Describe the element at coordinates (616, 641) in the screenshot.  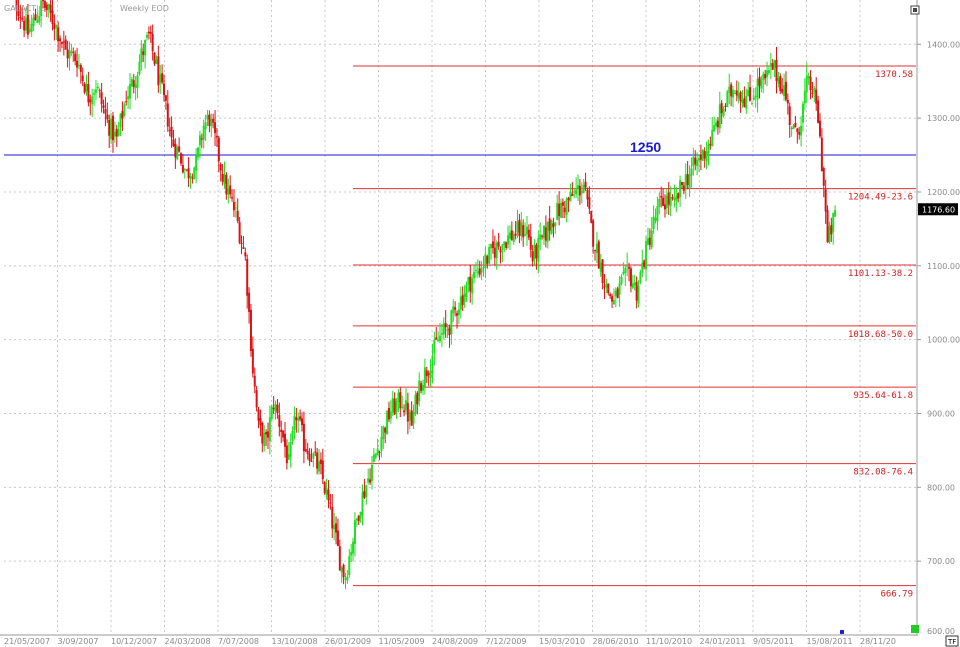
I see `x-tick-label: 28/06/2010` at that location.